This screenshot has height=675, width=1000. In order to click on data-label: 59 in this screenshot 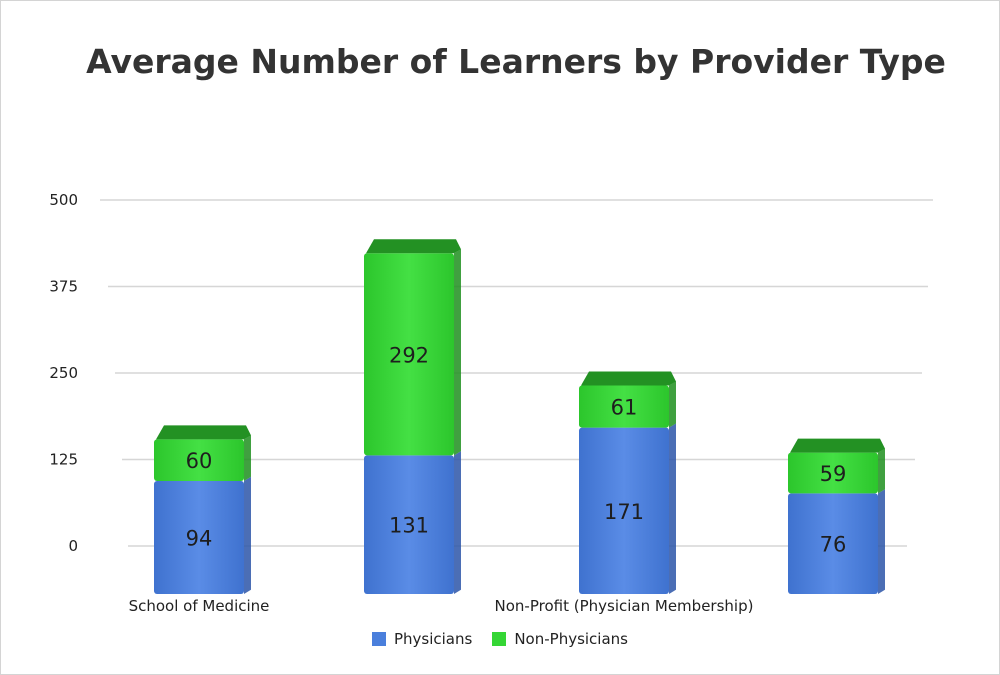, I will do `click(833, 474)`.